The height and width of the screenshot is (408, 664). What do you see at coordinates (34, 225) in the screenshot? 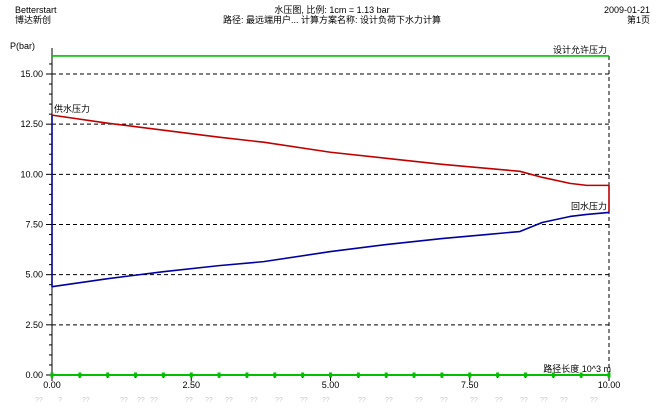
I see `y-tick-label: 7.50` at bounding box center [34, 225].